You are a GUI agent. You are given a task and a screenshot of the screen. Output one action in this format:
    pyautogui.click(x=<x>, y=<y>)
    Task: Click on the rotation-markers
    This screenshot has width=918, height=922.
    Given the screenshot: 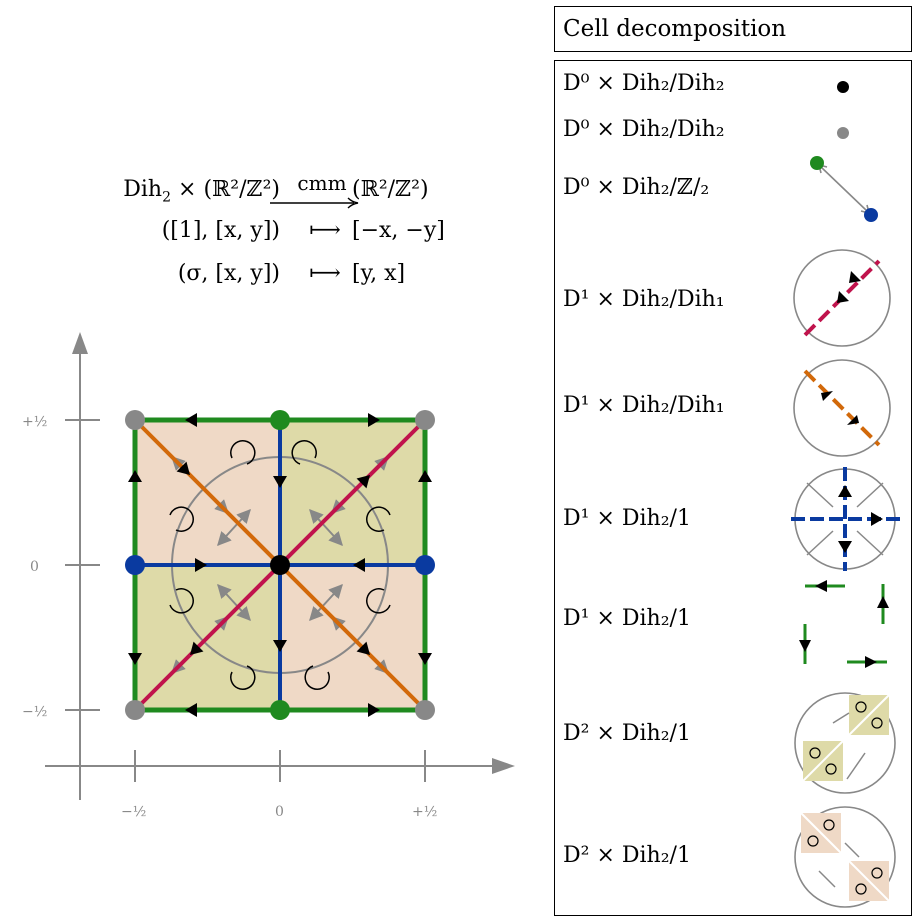 What is the action you would take?
    pyautogui.click(x=280, y=565)
    